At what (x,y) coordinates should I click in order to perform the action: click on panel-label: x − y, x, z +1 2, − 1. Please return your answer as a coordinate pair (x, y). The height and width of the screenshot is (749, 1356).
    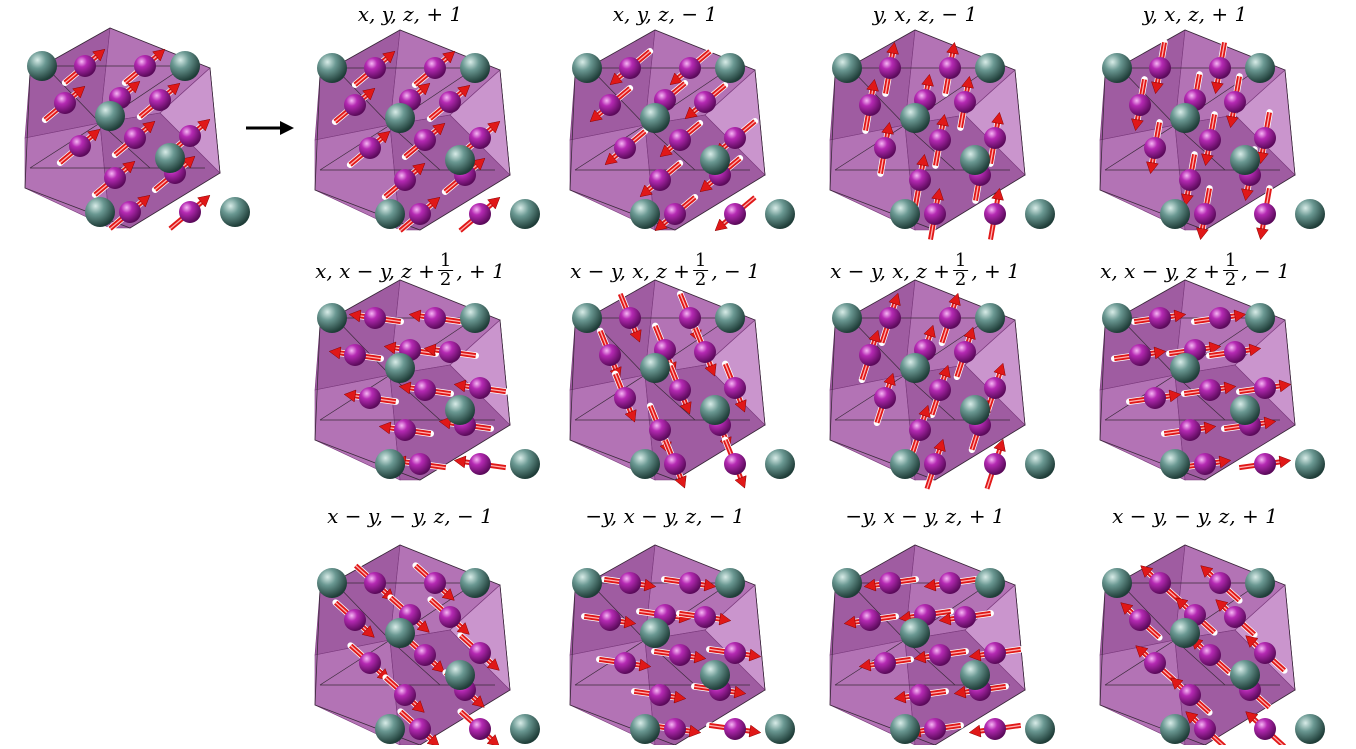
    Looking at the image, I should click on (665, 270).